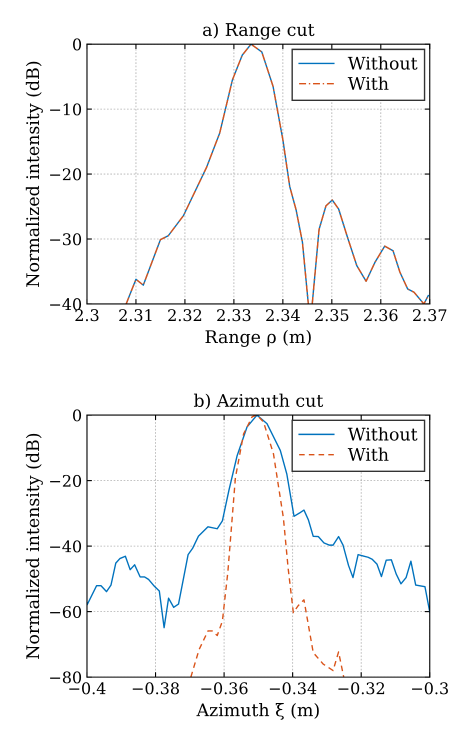  What do you see at coordinates (66, 239) in the screenshot?
I see `y-tick-label: −30` at bounding box center [66, 239].